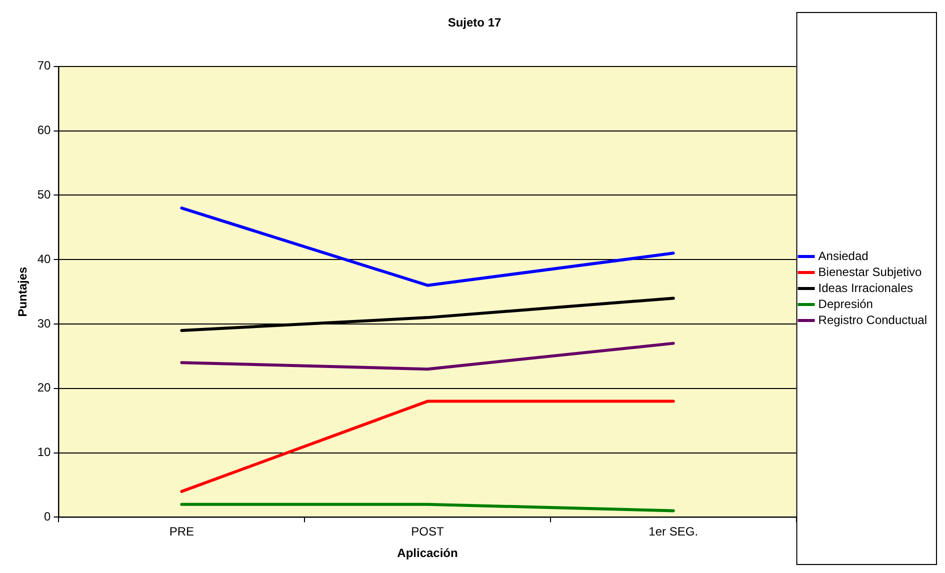  What do you see at coordinates (44, 195) in the screenshot?
I see `y-tick-label: 50` at bounding box center [44, 195].